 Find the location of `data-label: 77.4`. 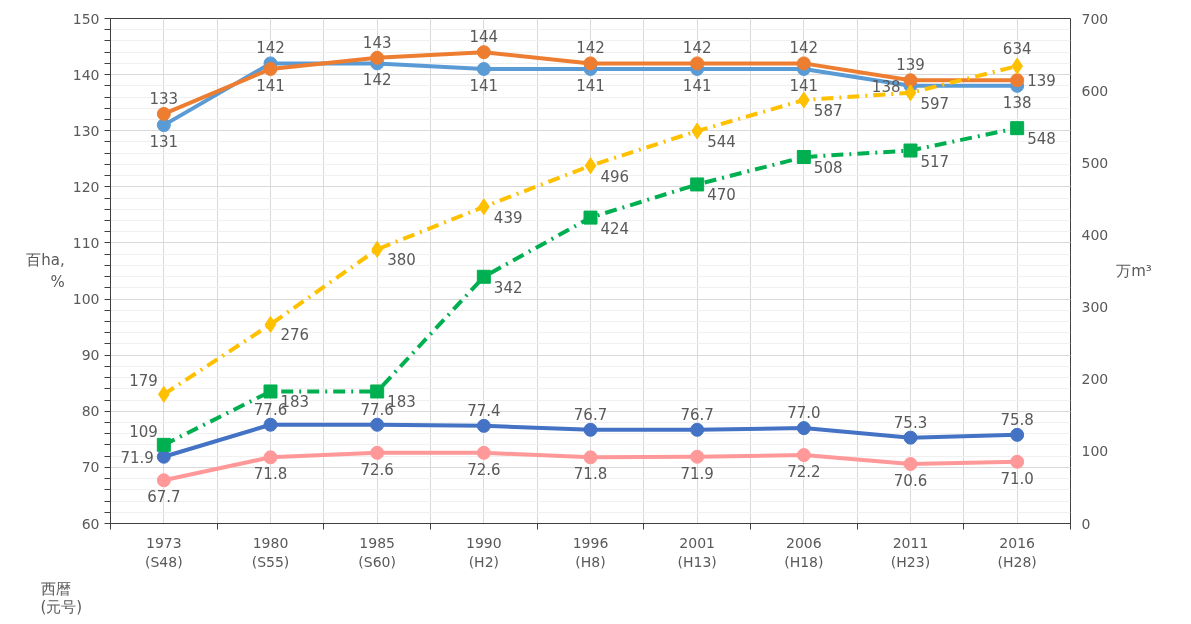

data-label: 77.4 is located at coordinates (484, 410).